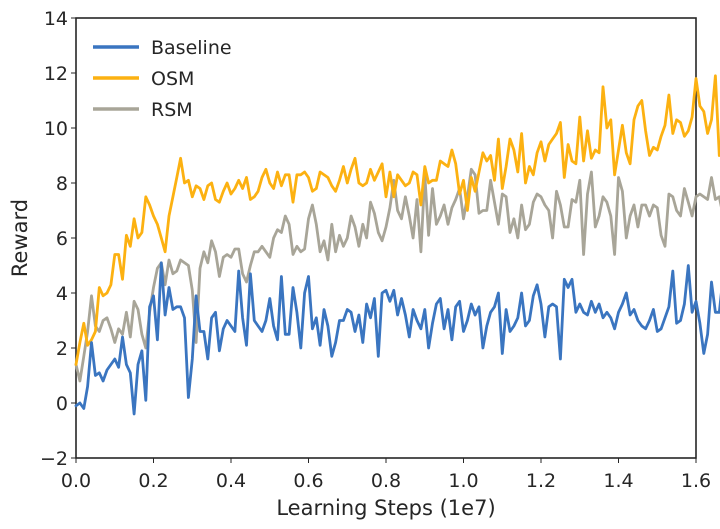 The height and width of the screenshot is (529, 720). What do you see at coordinates (54, 459) in the screenshot?
I see `y-tick-label: −2` at bounding box center [54, 459].